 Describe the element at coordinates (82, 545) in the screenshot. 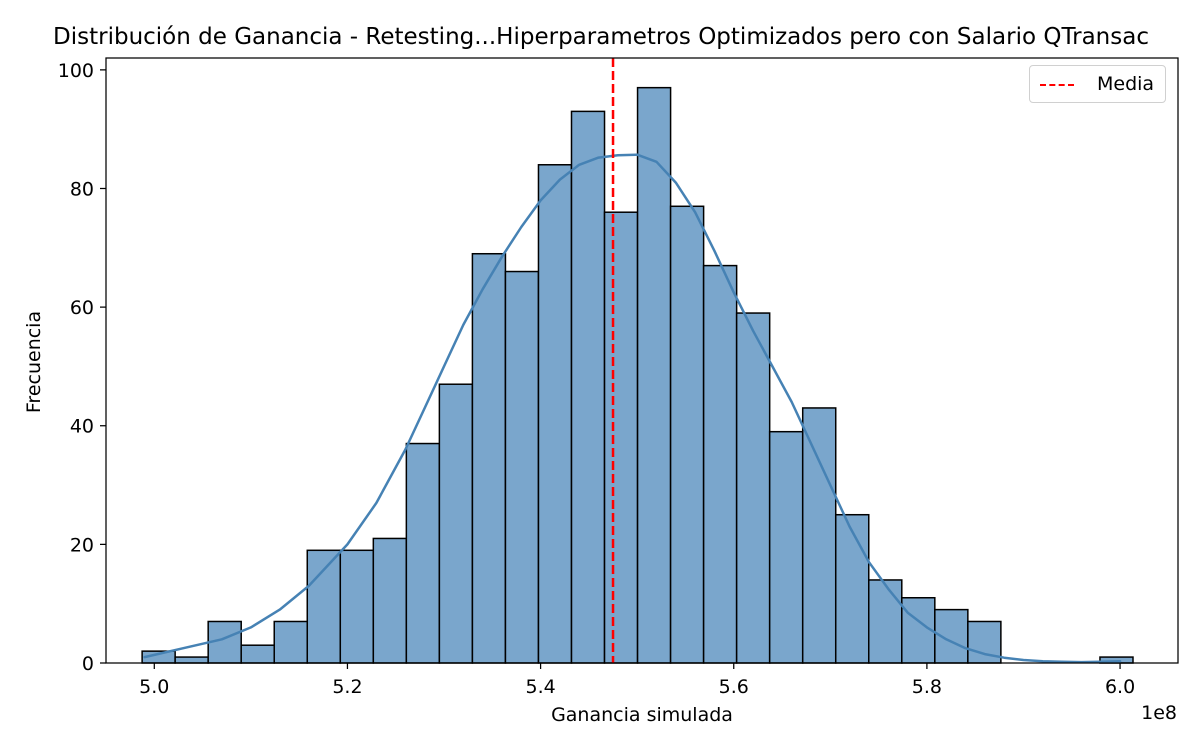

I see `y-tick-label: 20` at that location.